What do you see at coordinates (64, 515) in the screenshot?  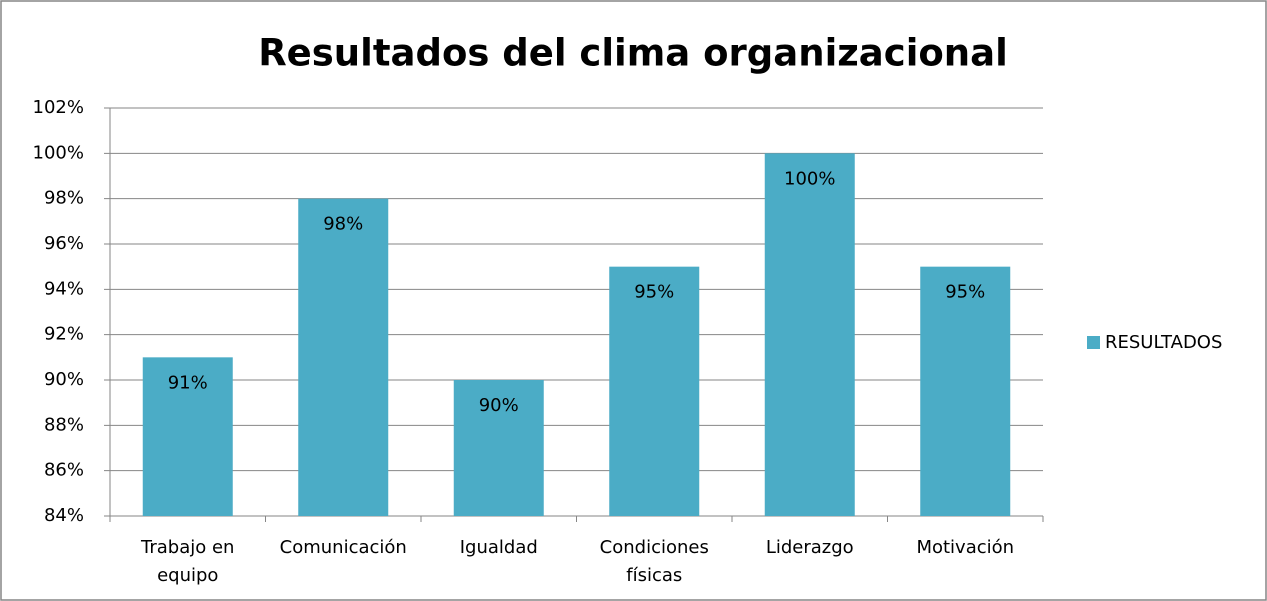 I see `y-tick-label: 84%` at bounding box center [64, 515].